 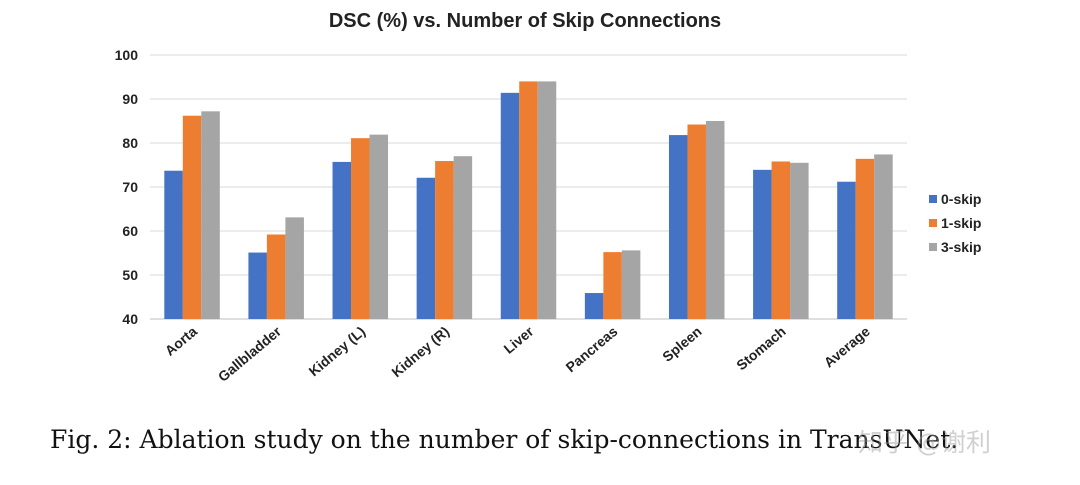 What do you see at coordinates (519, 340) in the screenshot?
I see `x-category-label: Liver` at bounding box center [519, 340].